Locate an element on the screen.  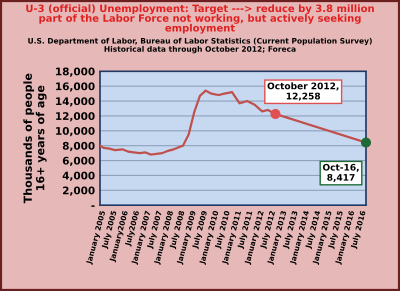
y-tick-label: 12,000 is located at coordinates (75, 117).